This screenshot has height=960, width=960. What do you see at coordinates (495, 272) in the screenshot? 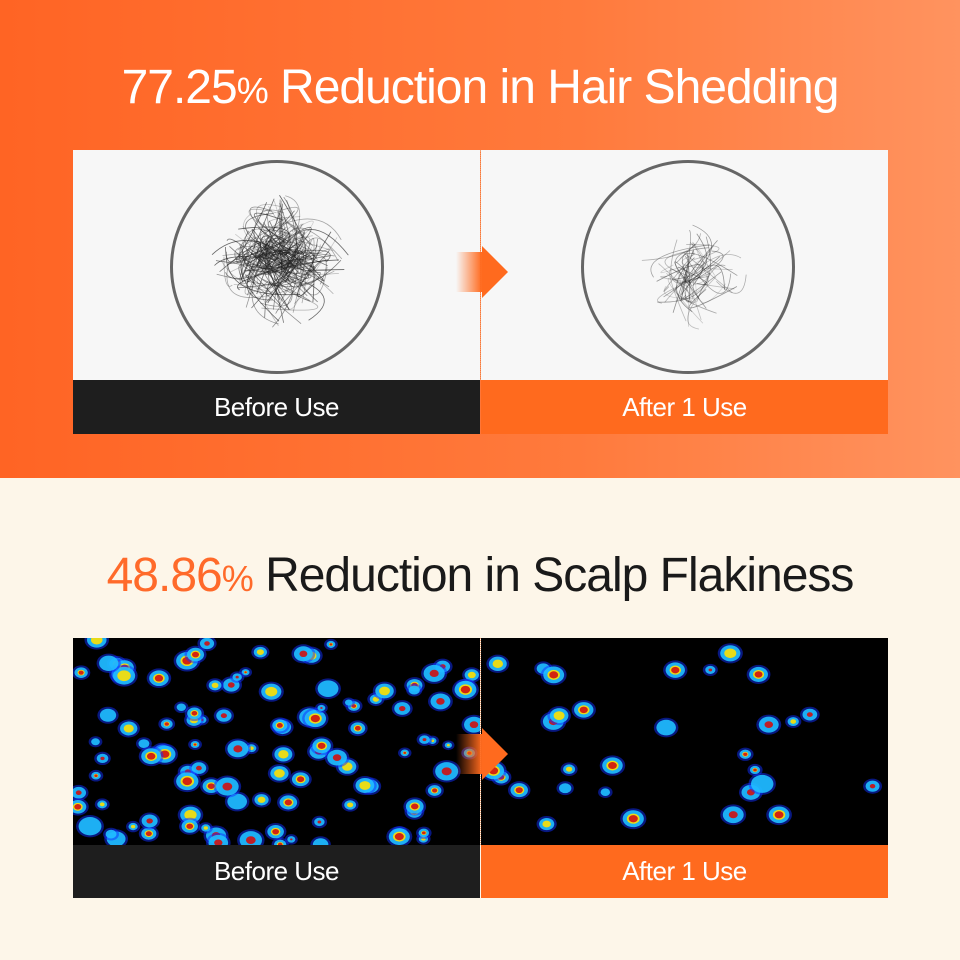
I see `arrow-right-icon` at bounding box center [495, 272].